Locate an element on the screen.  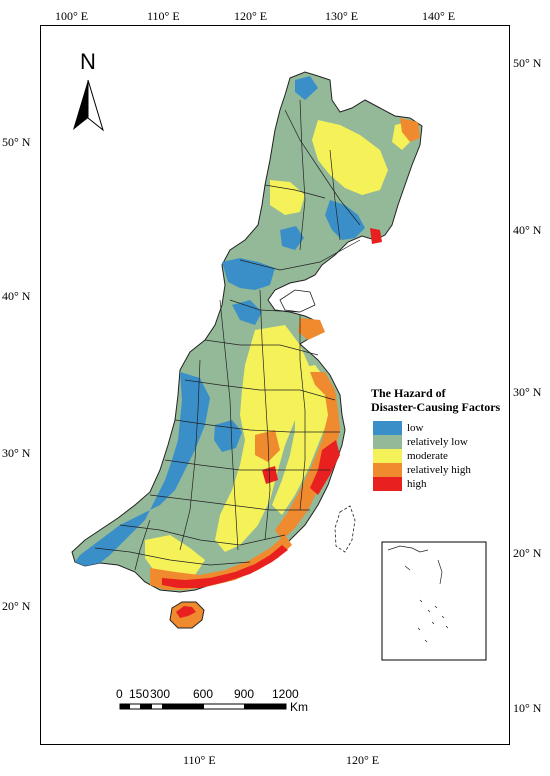
left-lat-label-40: 40° N is located at coordinates (16, 296).